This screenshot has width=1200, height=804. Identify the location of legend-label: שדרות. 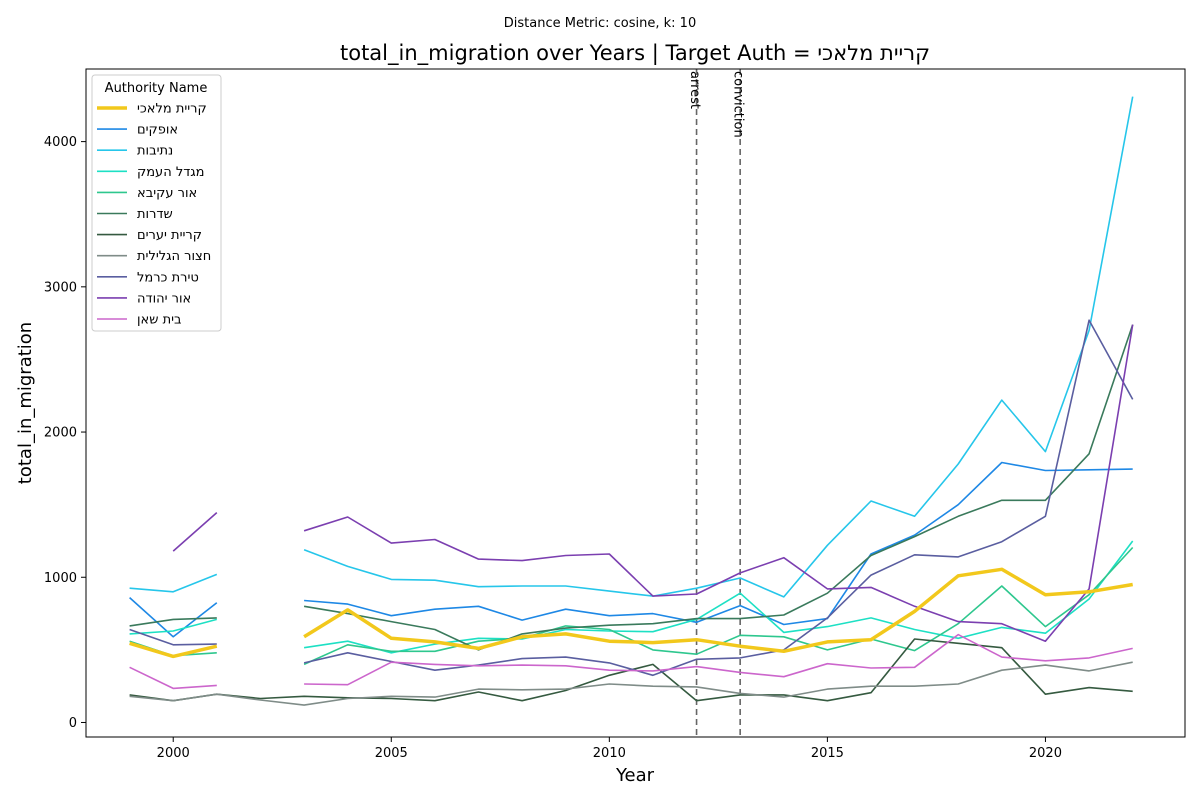
(155, 214).